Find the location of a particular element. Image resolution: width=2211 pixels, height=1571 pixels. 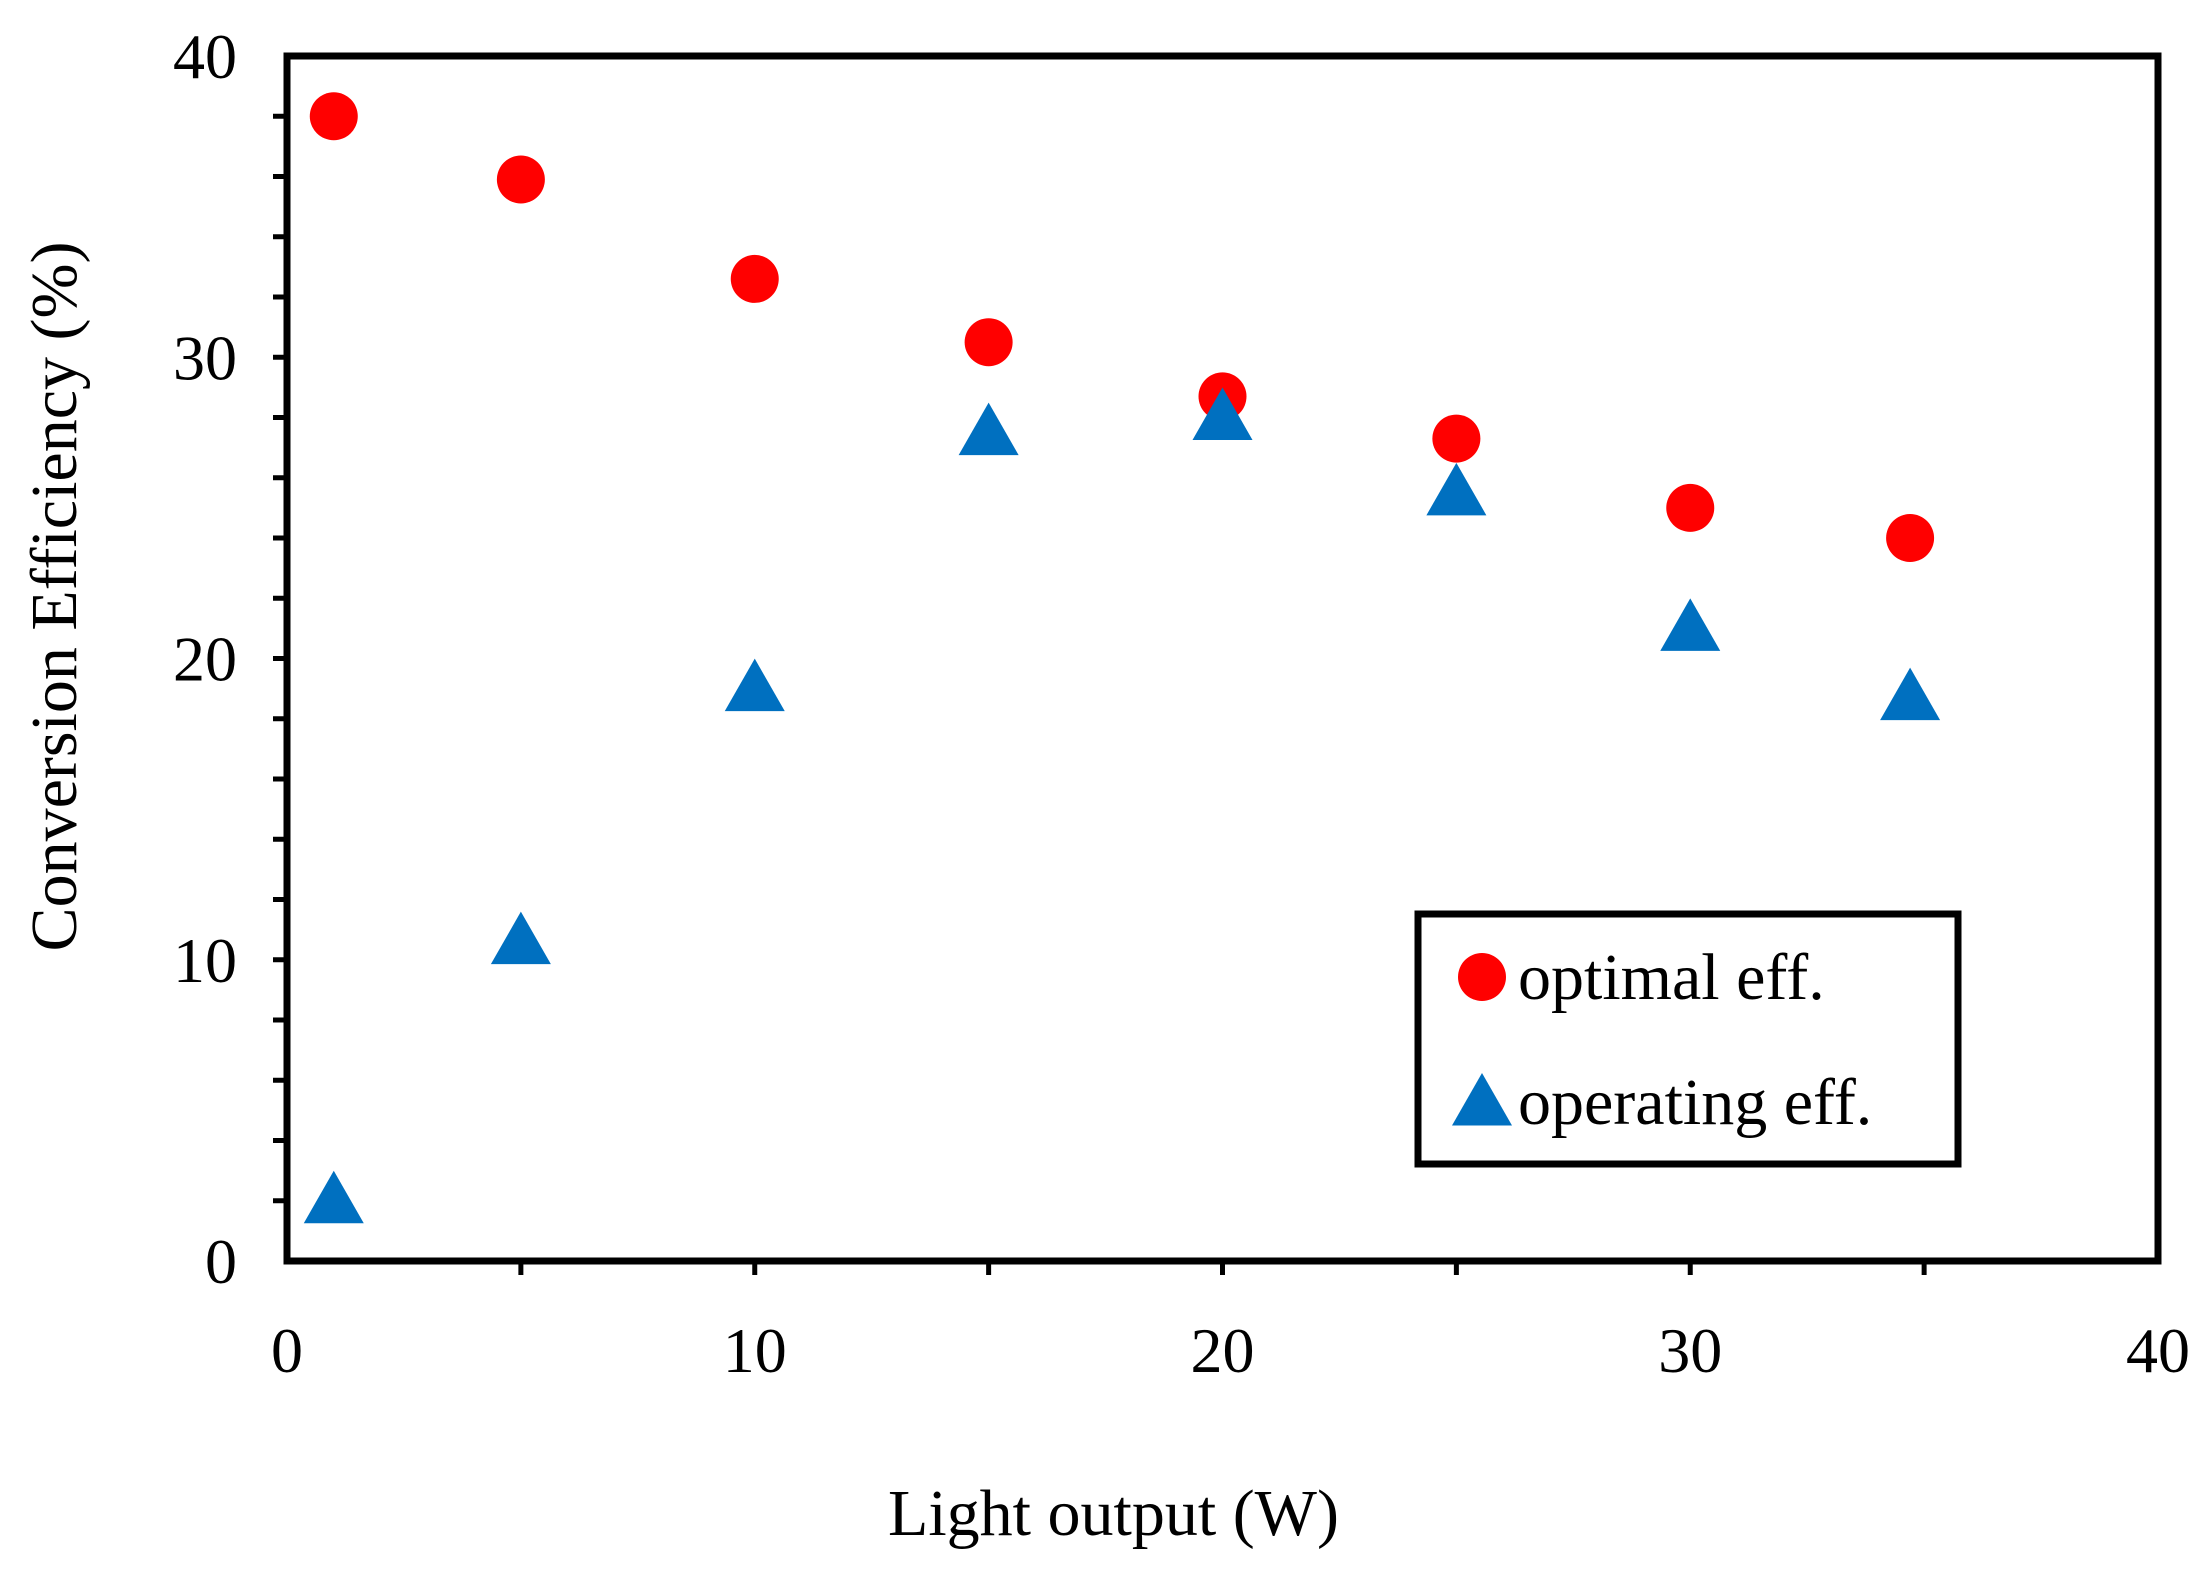

x-tick-labels: 0 10 20 30 40 is located at coordinates (1230, 1350).